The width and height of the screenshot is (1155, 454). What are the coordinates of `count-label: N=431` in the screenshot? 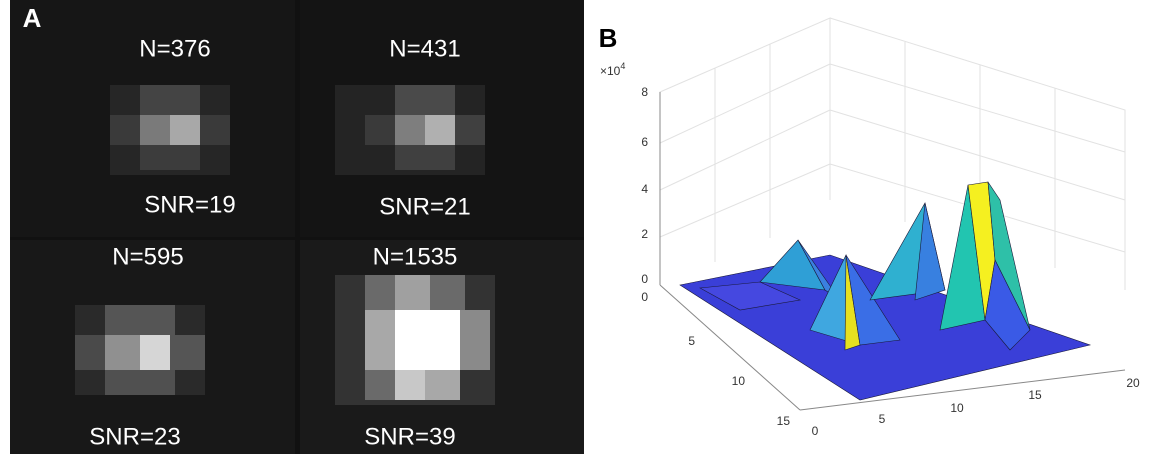 It's located at (424, 48).